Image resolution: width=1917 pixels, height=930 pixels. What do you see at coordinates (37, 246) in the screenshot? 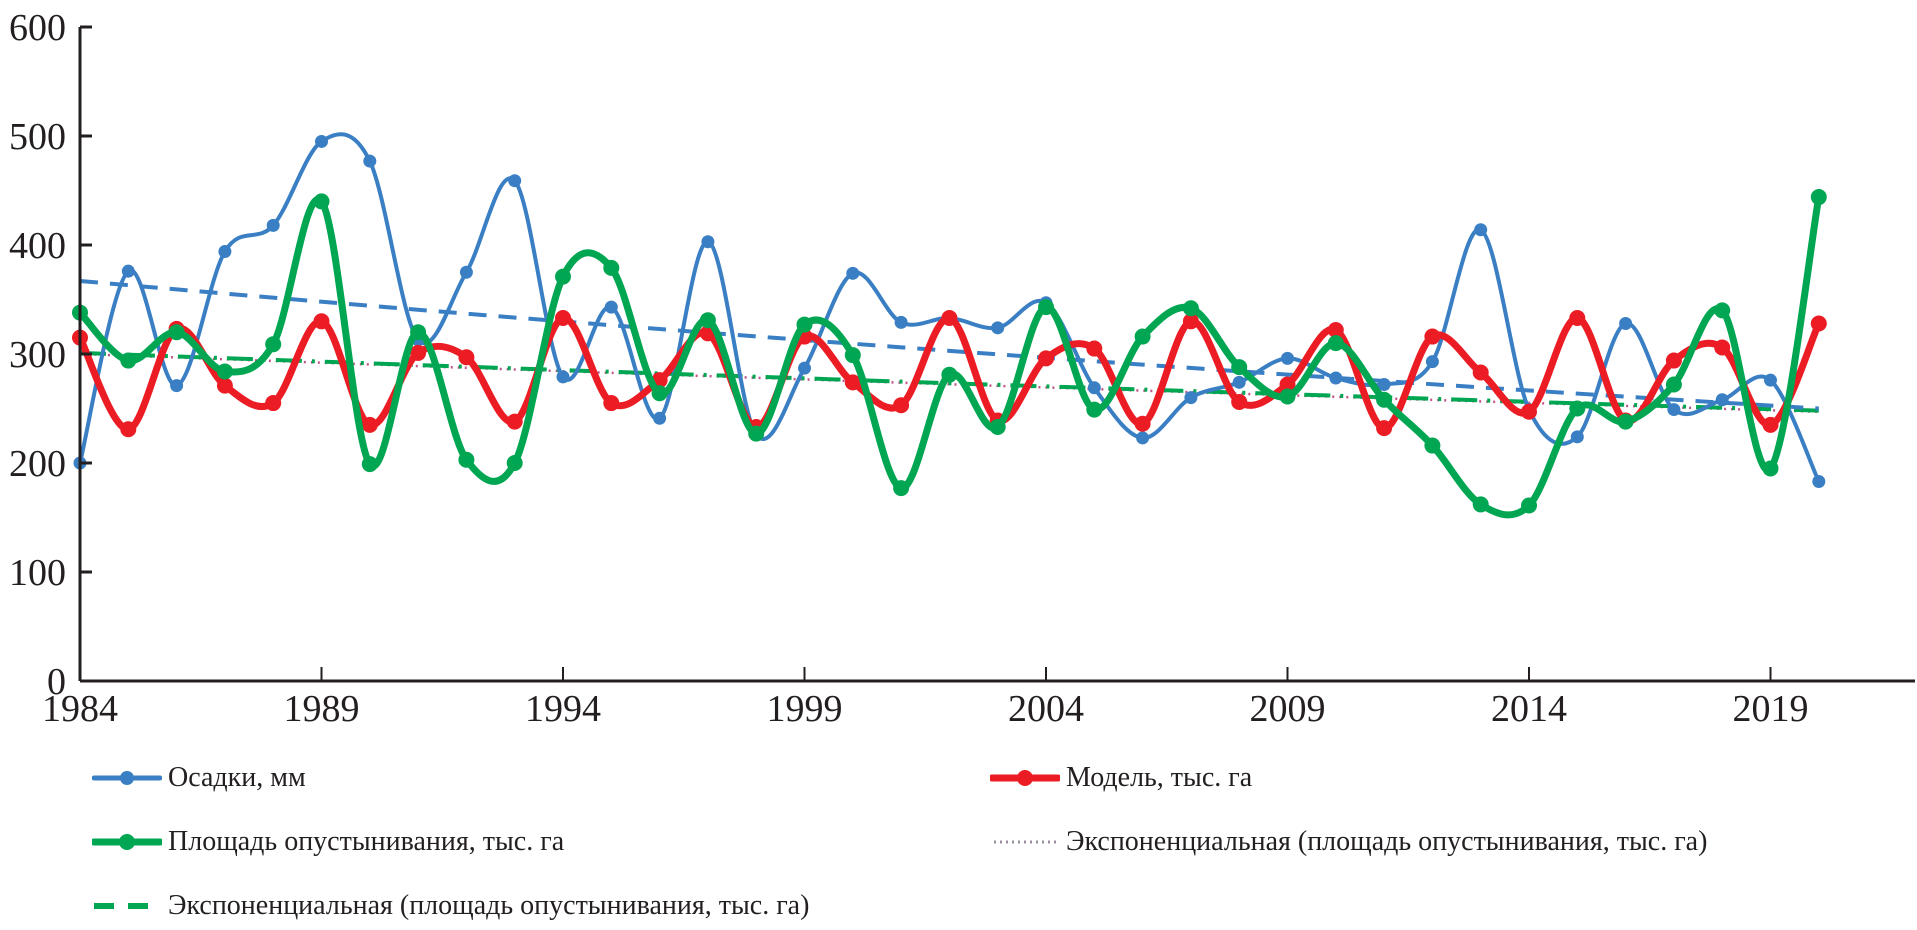
I see `y-tick-label: 400` at bounding box center [37, 246].